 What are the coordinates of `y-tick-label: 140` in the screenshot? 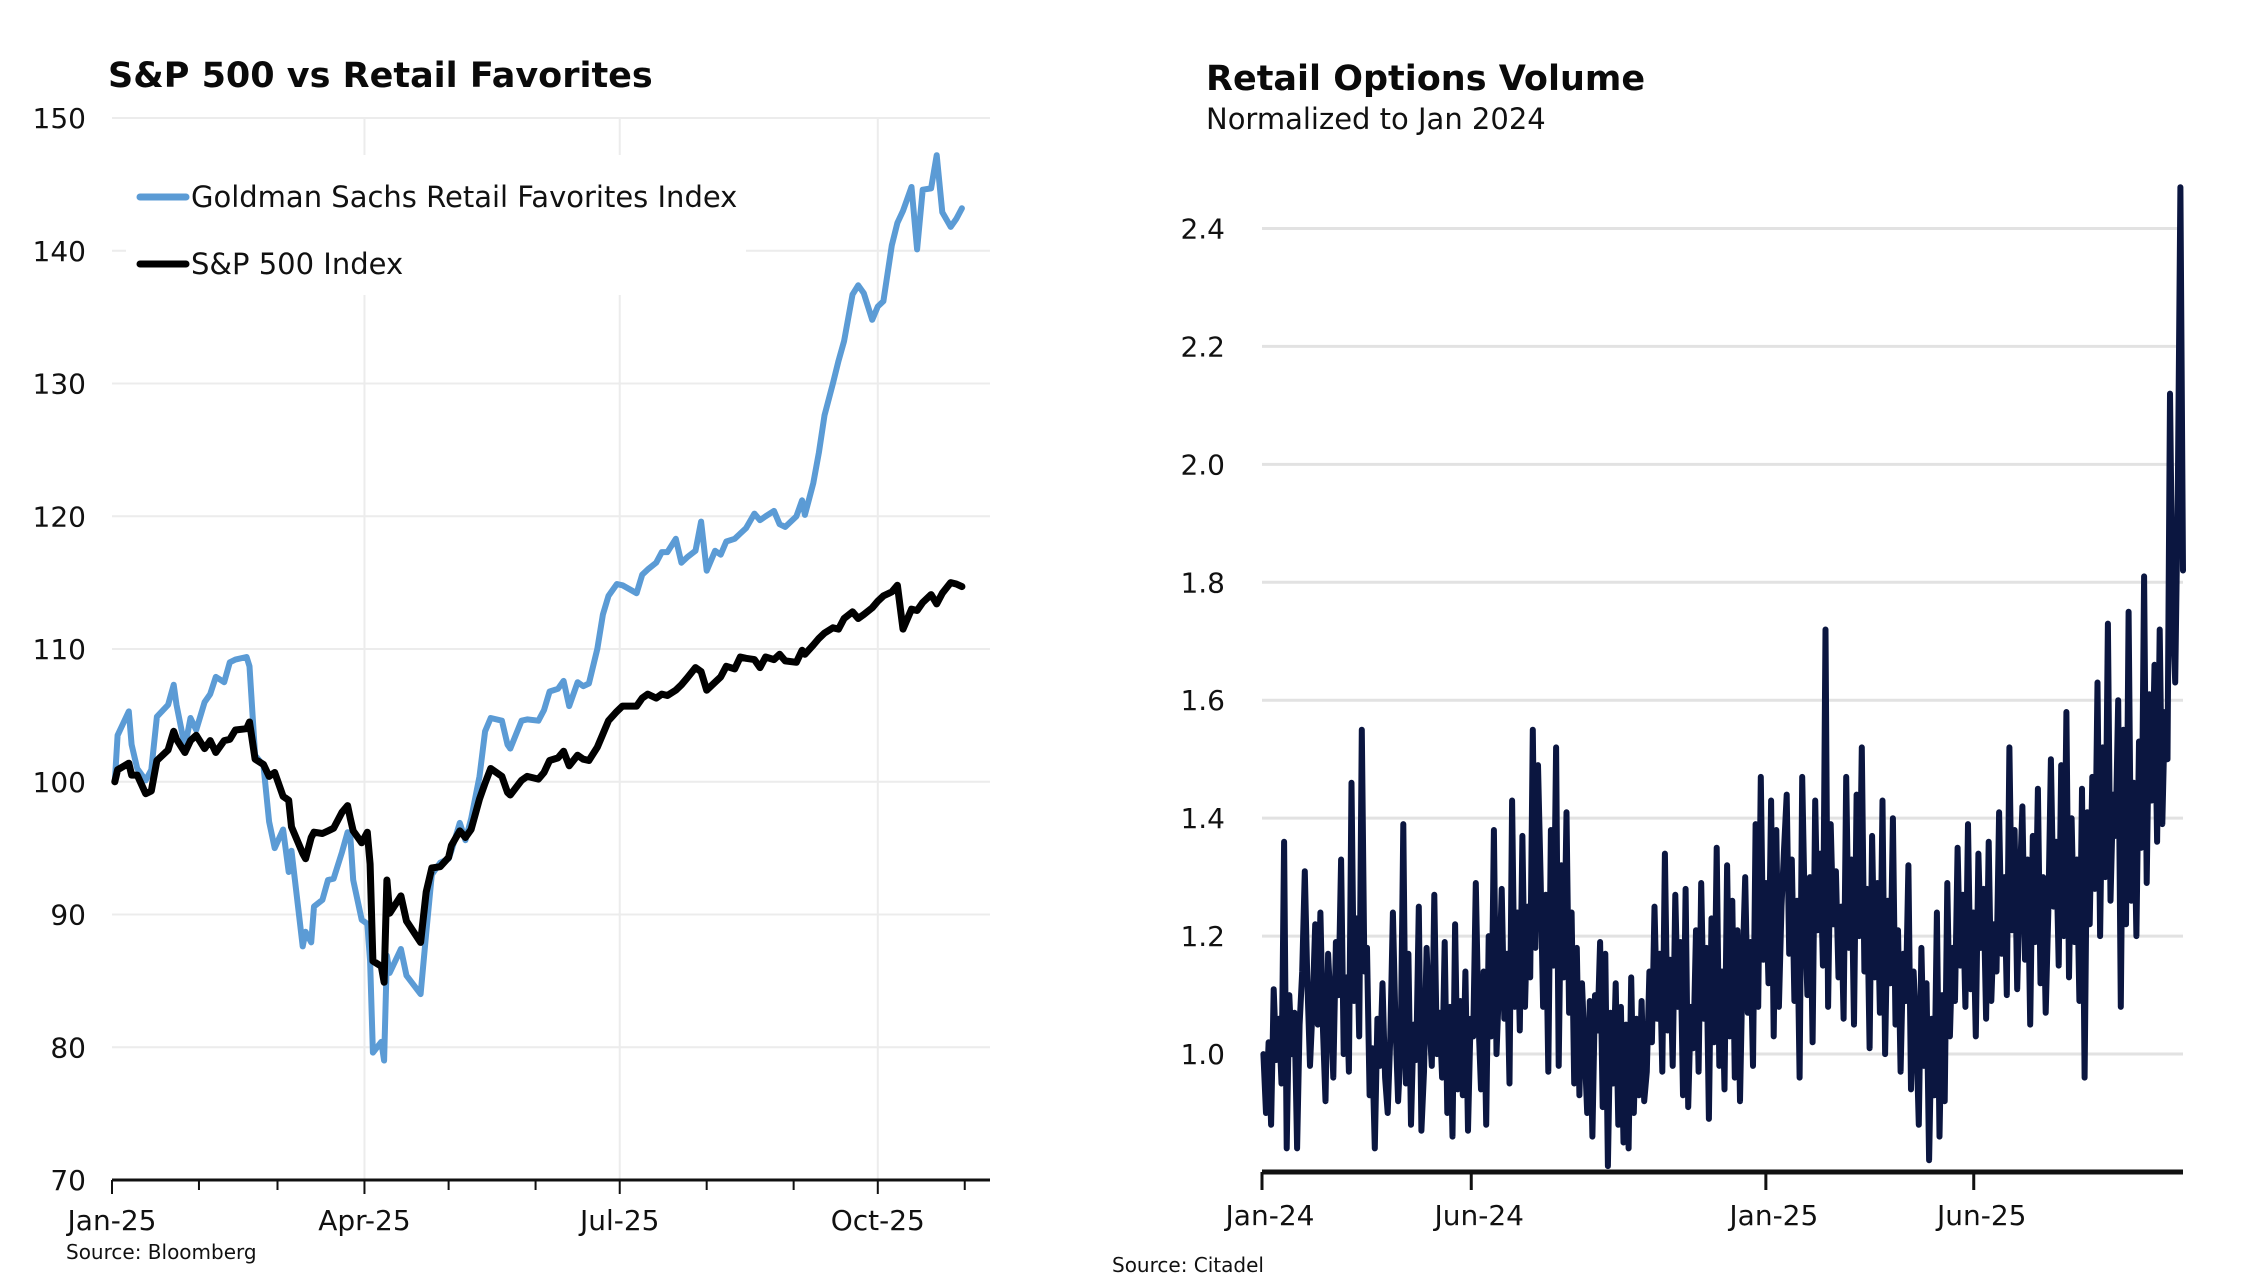 It's located at (59, 251).